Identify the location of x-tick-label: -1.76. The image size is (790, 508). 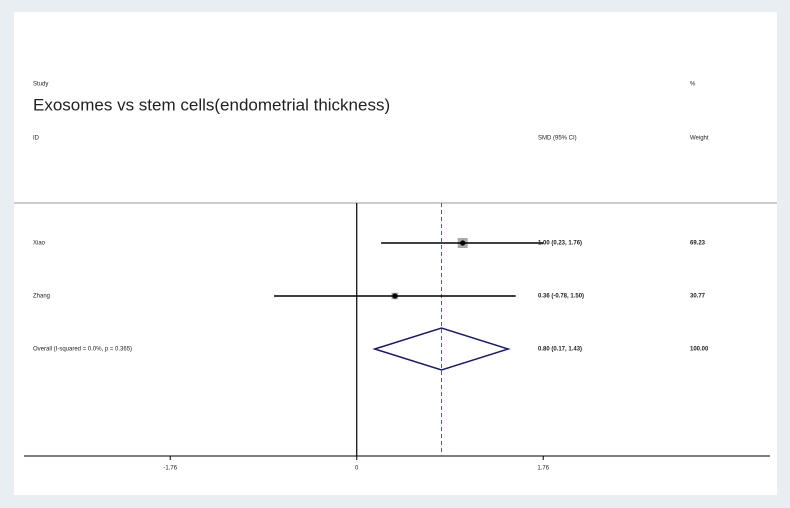
(170, 469).